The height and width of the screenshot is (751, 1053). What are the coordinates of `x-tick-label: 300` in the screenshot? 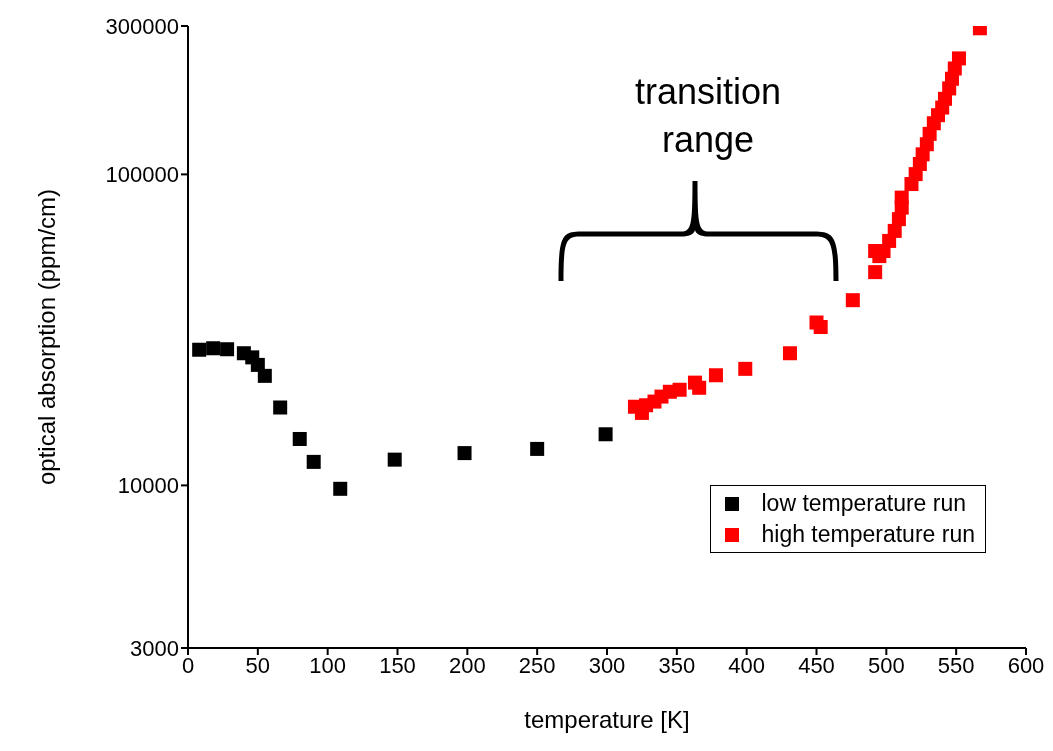 It's located at (607, 665).